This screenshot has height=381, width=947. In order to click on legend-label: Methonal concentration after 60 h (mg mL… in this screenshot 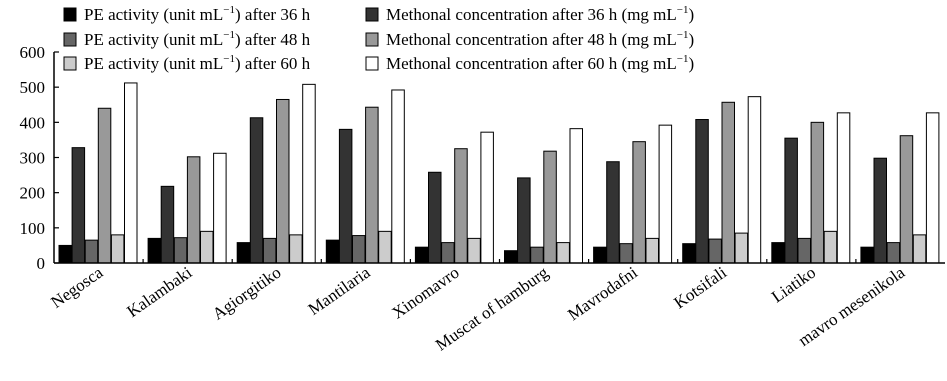, I will do `click(540, 63)`.